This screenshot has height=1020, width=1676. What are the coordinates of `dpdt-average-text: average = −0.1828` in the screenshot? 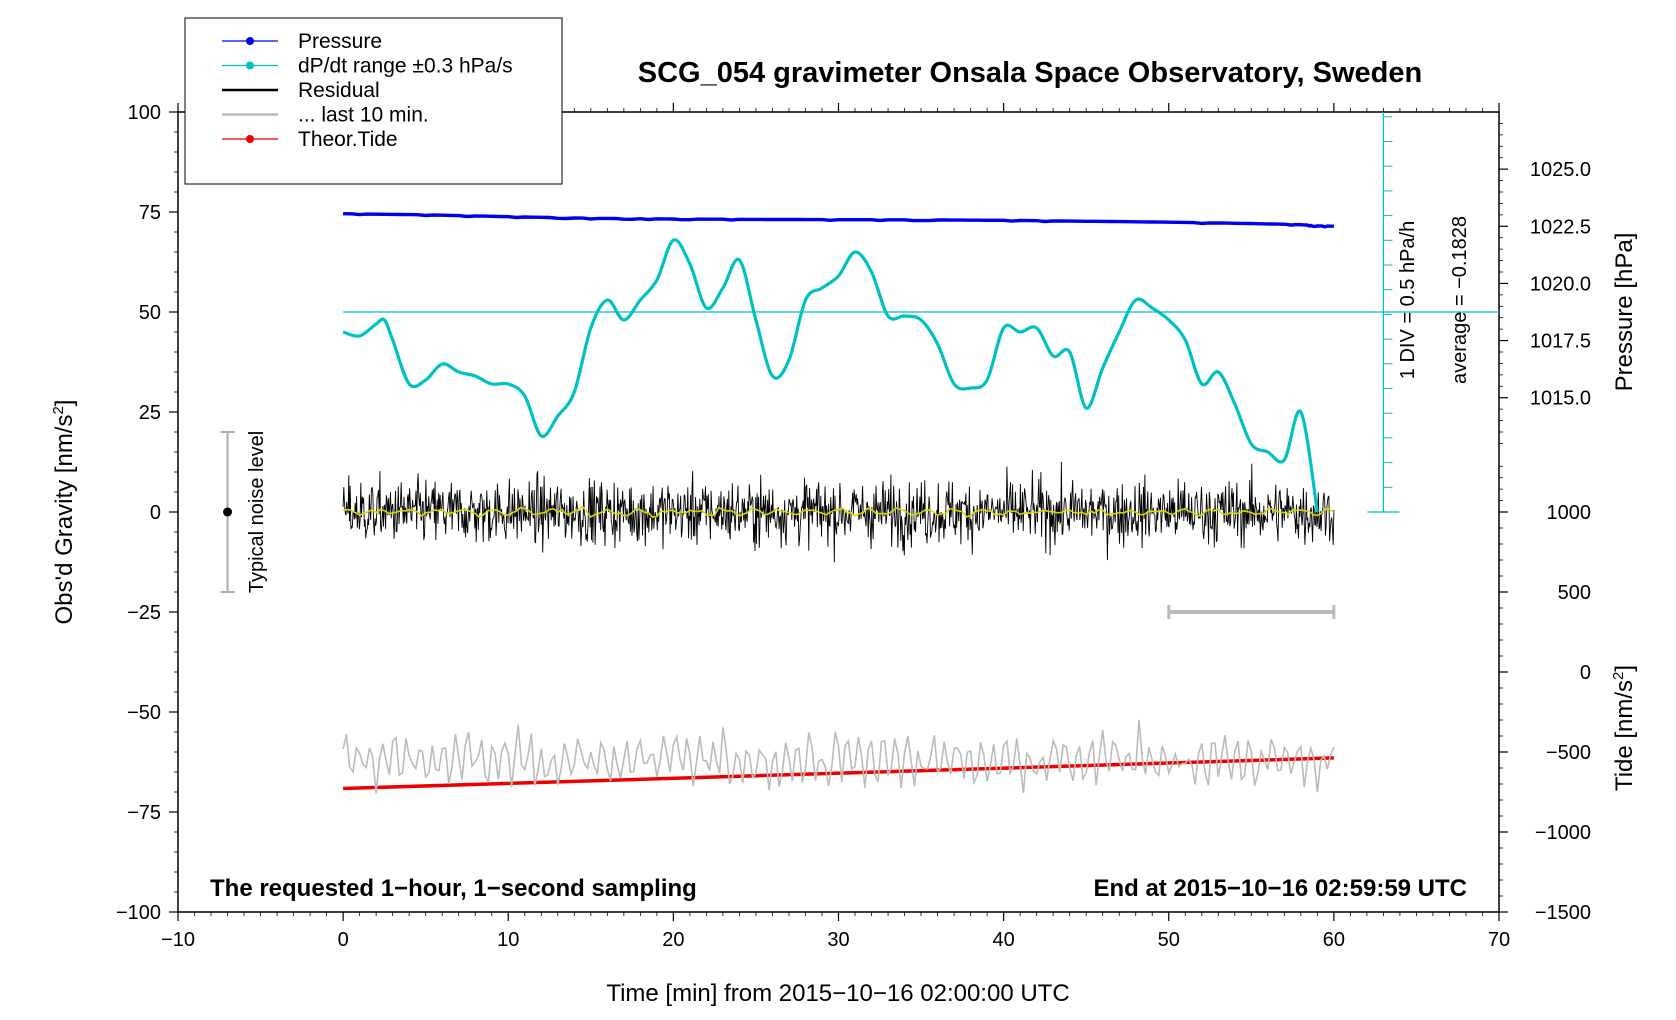 It's located at (1460, 300).